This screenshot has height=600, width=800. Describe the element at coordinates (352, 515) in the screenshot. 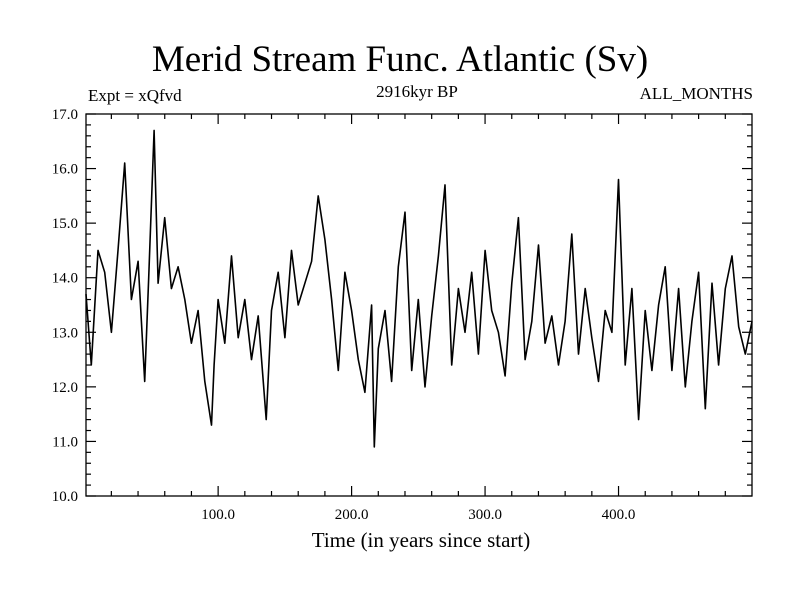

I see `x-tick-label: 200.0` at that location.